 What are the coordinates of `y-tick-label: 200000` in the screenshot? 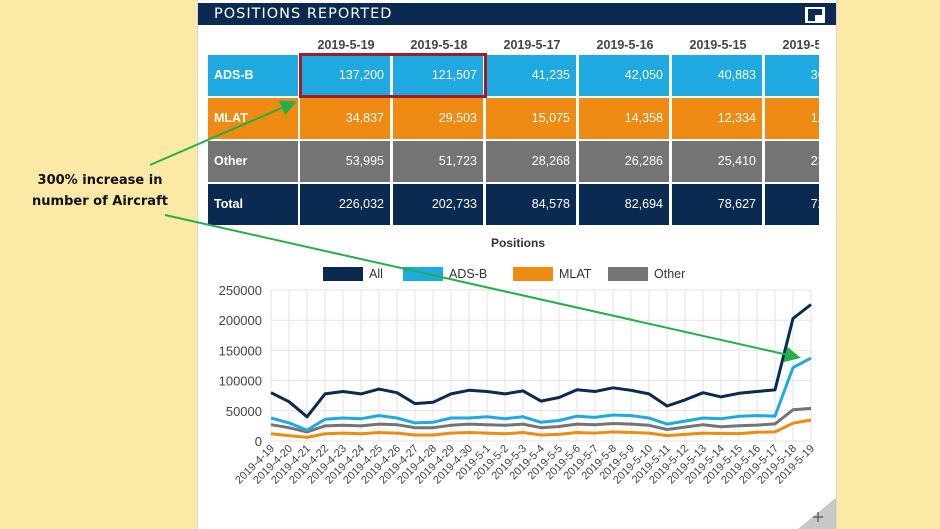 It's located at (240, 320).